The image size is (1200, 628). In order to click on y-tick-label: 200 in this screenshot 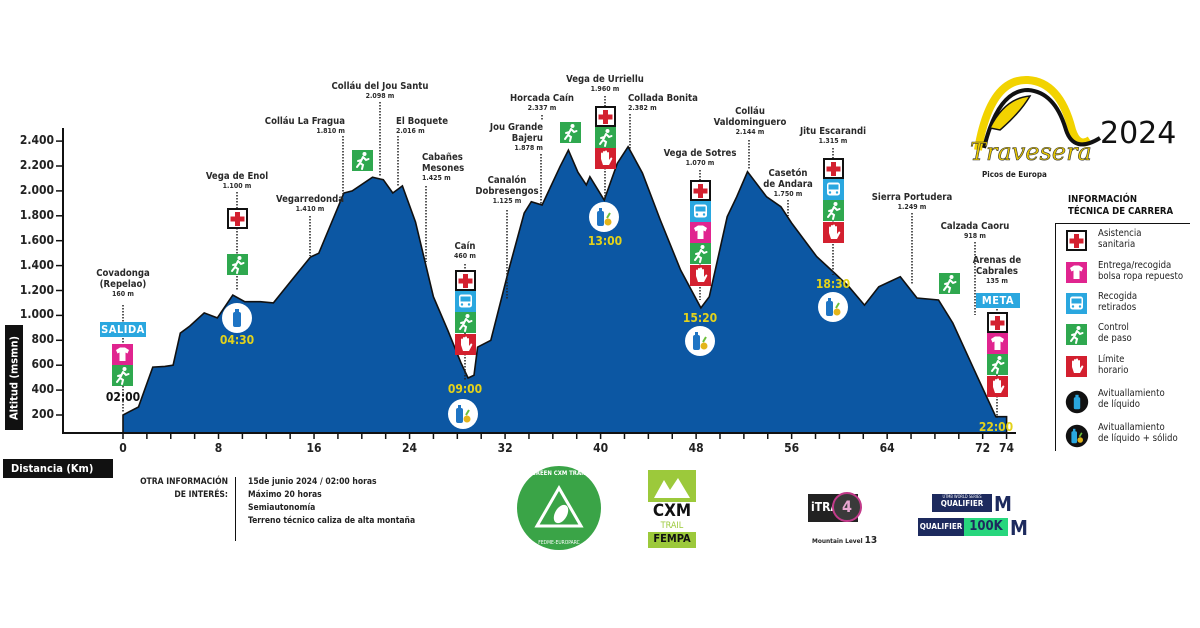, I will do `click(42, 414)`.